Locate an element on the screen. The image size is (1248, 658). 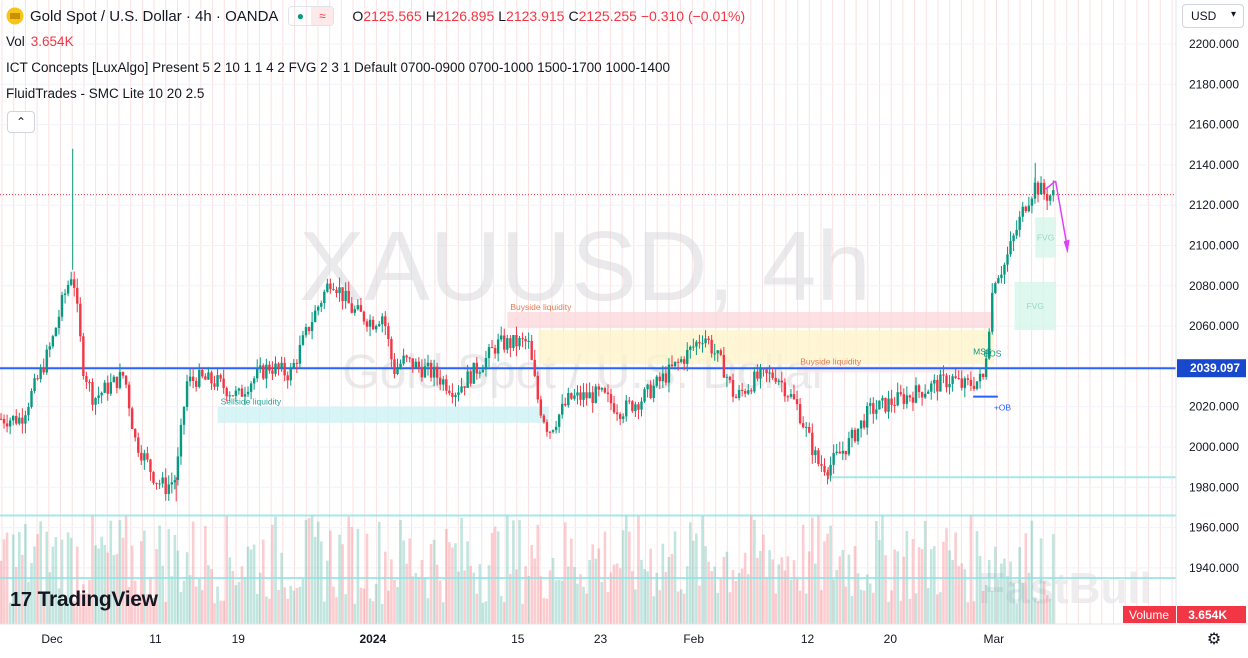
vol-label: Vol is located at coordinates (15, 41).